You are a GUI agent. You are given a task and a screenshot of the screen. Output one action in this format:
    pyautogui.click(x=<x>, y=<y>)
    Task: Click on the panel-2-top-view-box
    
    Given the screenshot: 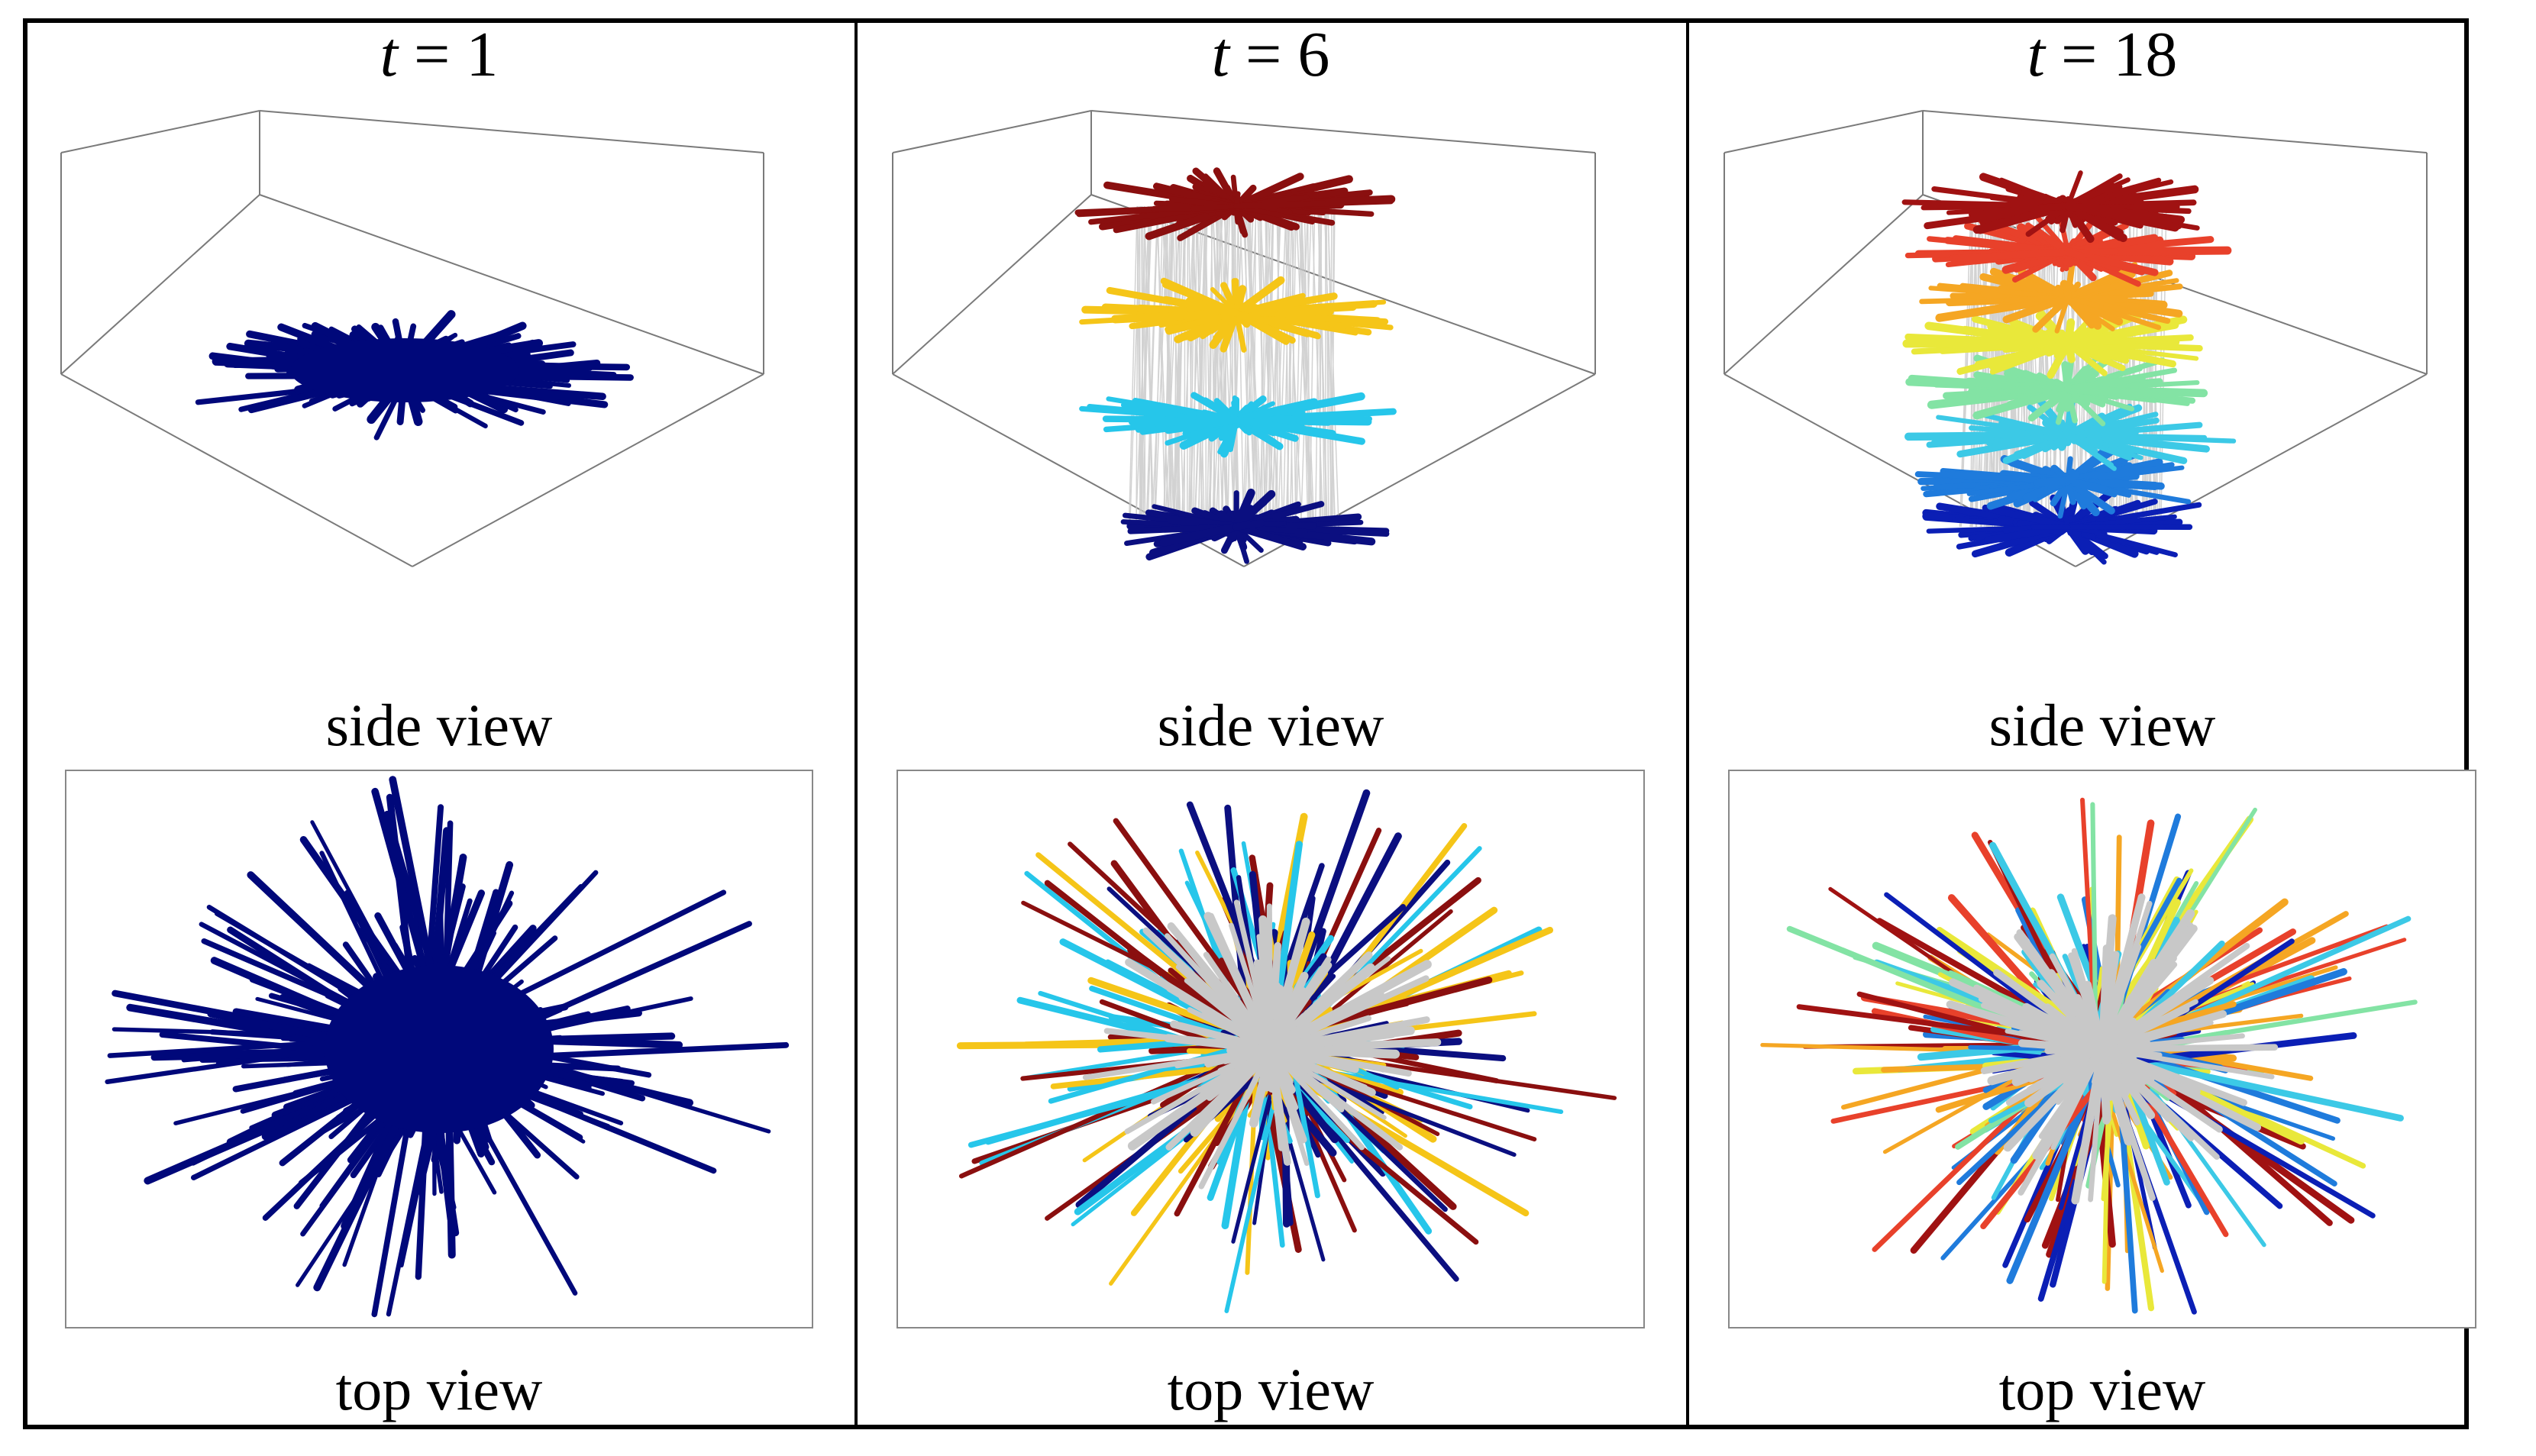 What is the action you would take?
    pyautogui.click(x=1270, y=1049)
    